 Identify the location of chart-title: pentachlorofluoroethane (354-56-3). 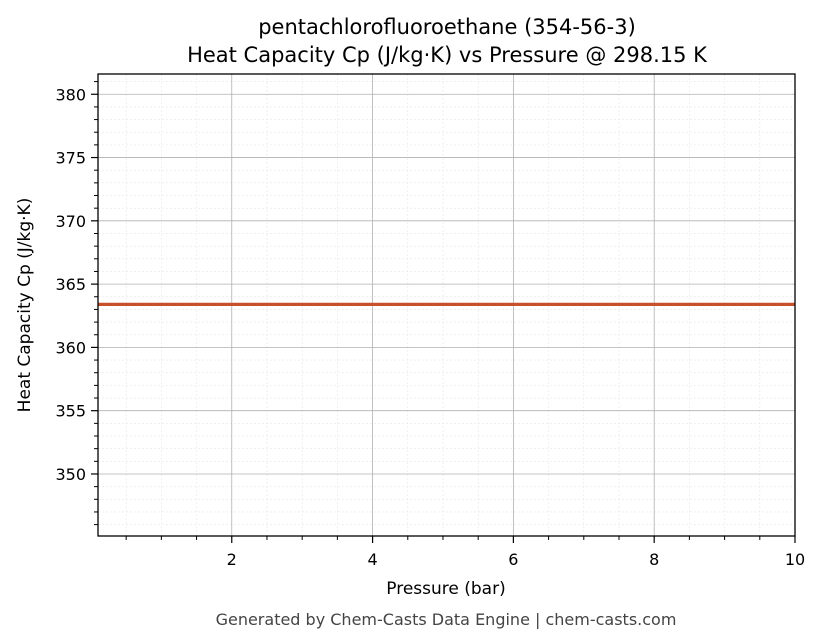
(447, 27).